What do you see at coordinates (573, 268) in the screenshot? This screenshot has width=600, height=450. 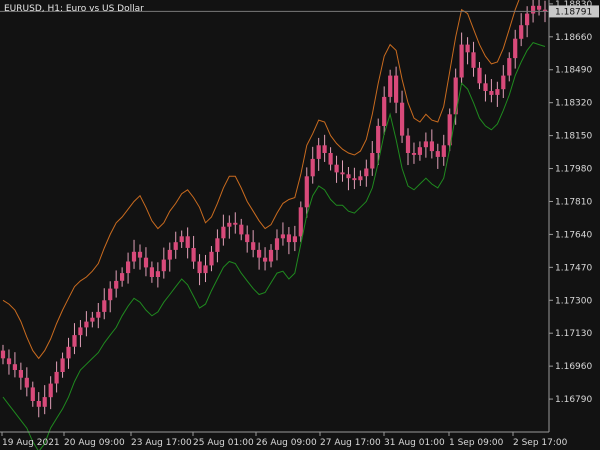 I see `price-tick-label: 1.17470` at bounding box center [573, 268].